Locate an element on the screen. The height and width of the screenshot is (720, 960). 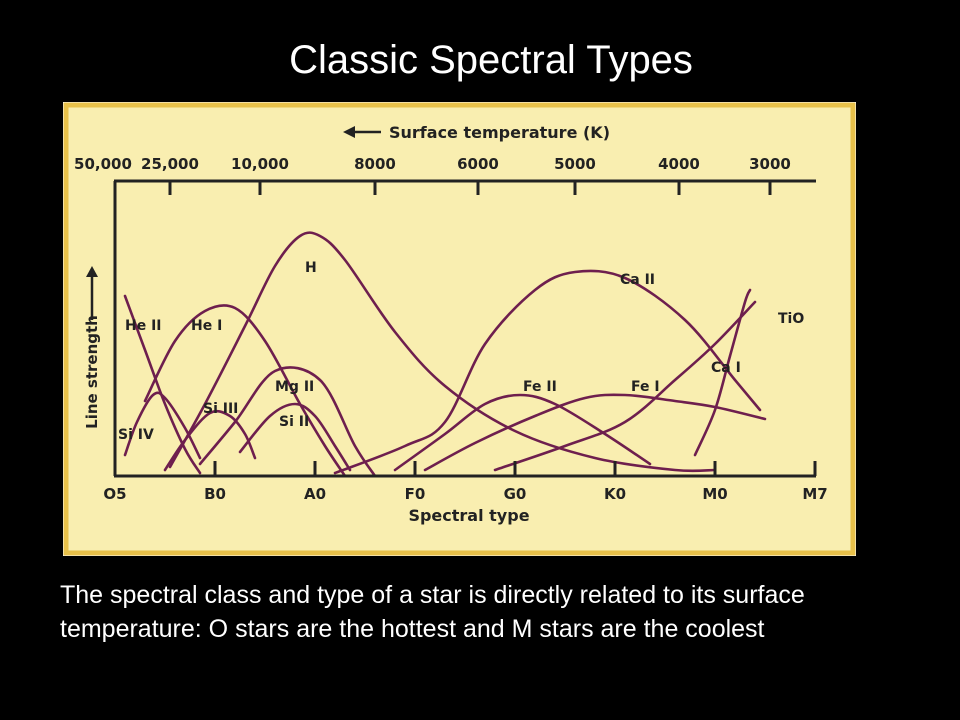
x-tick-label-o5: O5 is located at coordinates (114, 494).